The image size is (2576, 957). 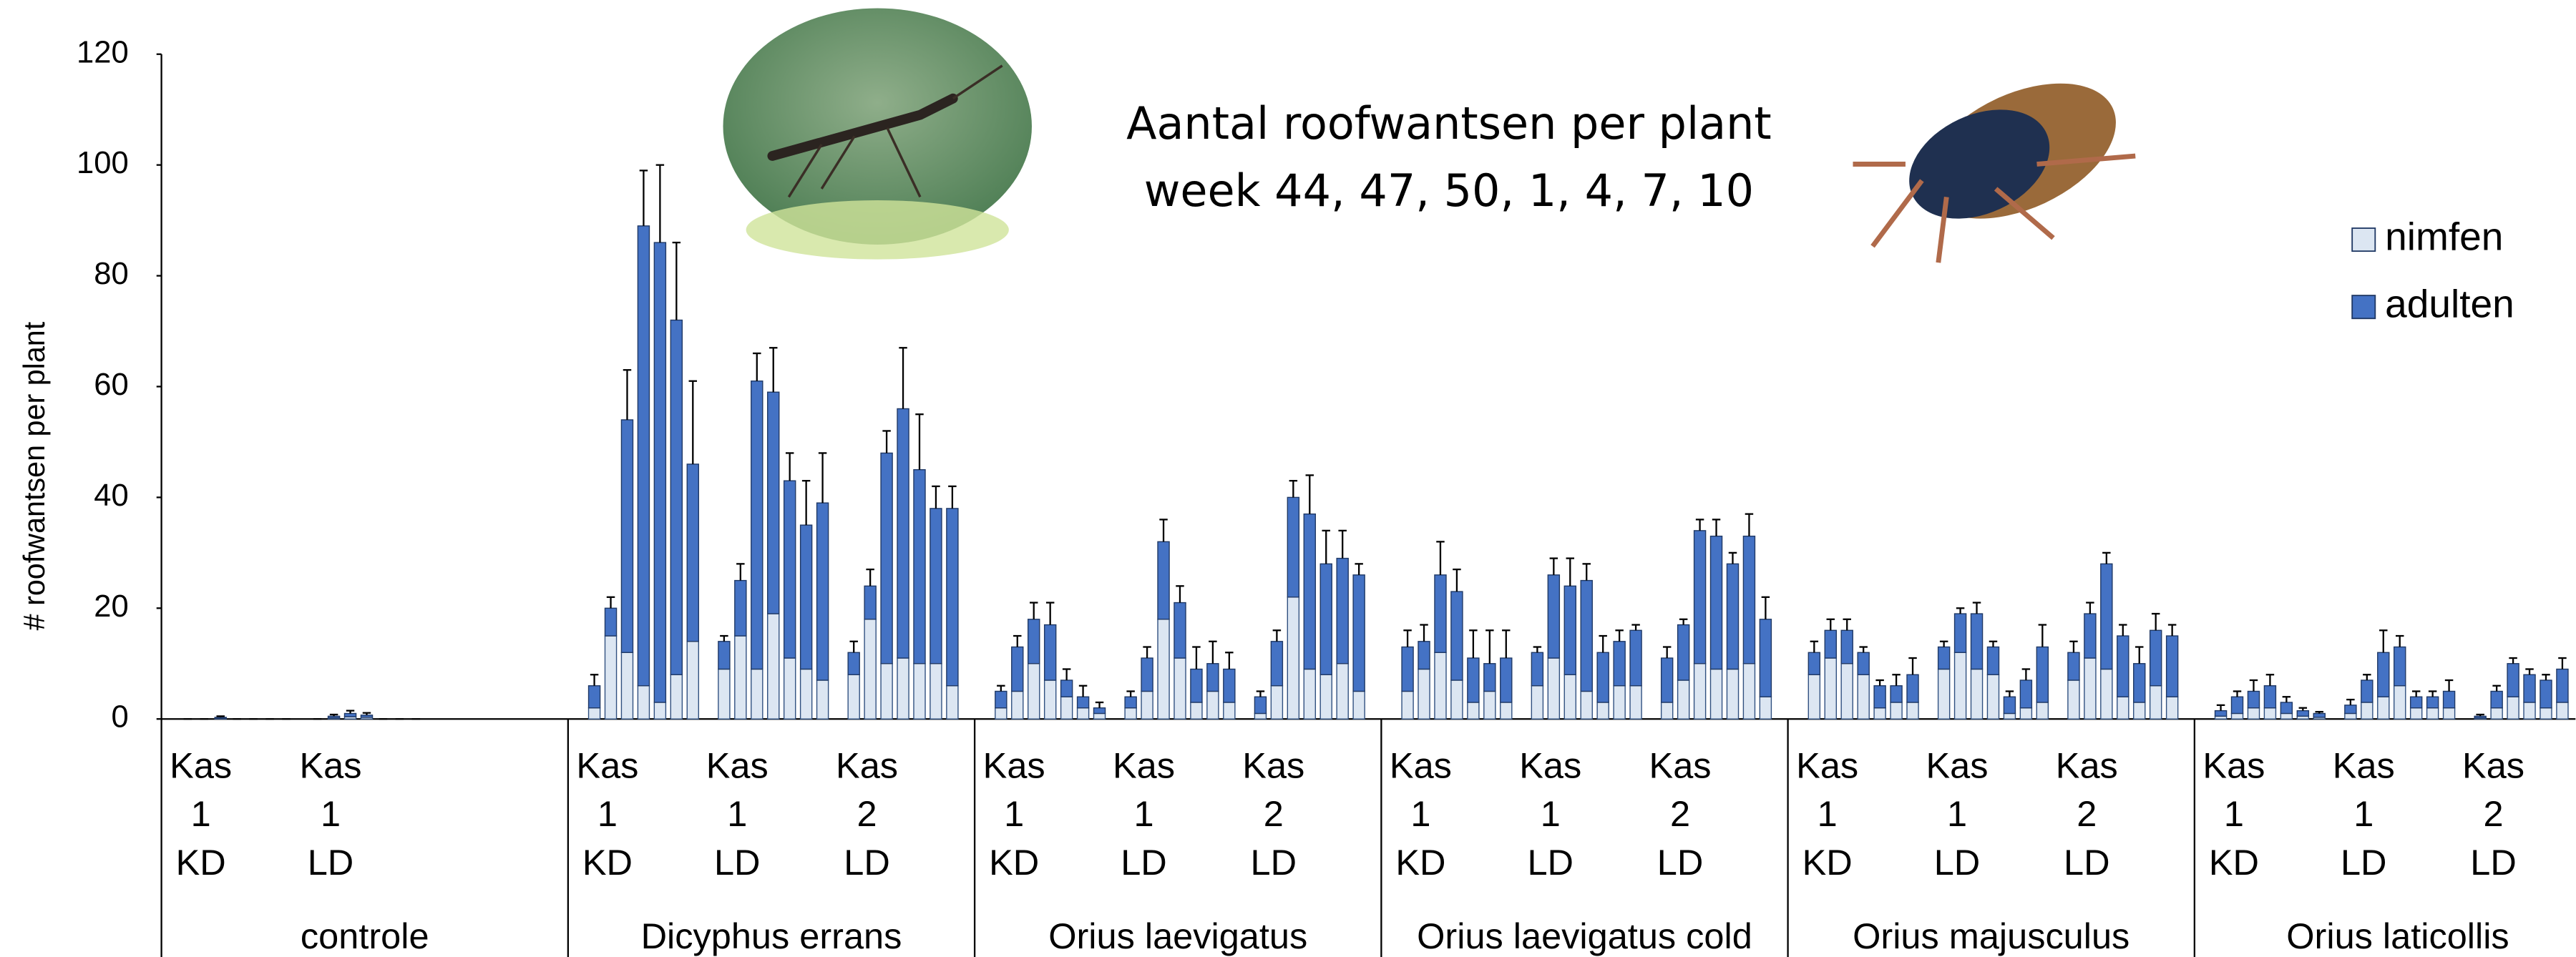 I want to click on y-tick-label: 0, so click(x=119, y=717).